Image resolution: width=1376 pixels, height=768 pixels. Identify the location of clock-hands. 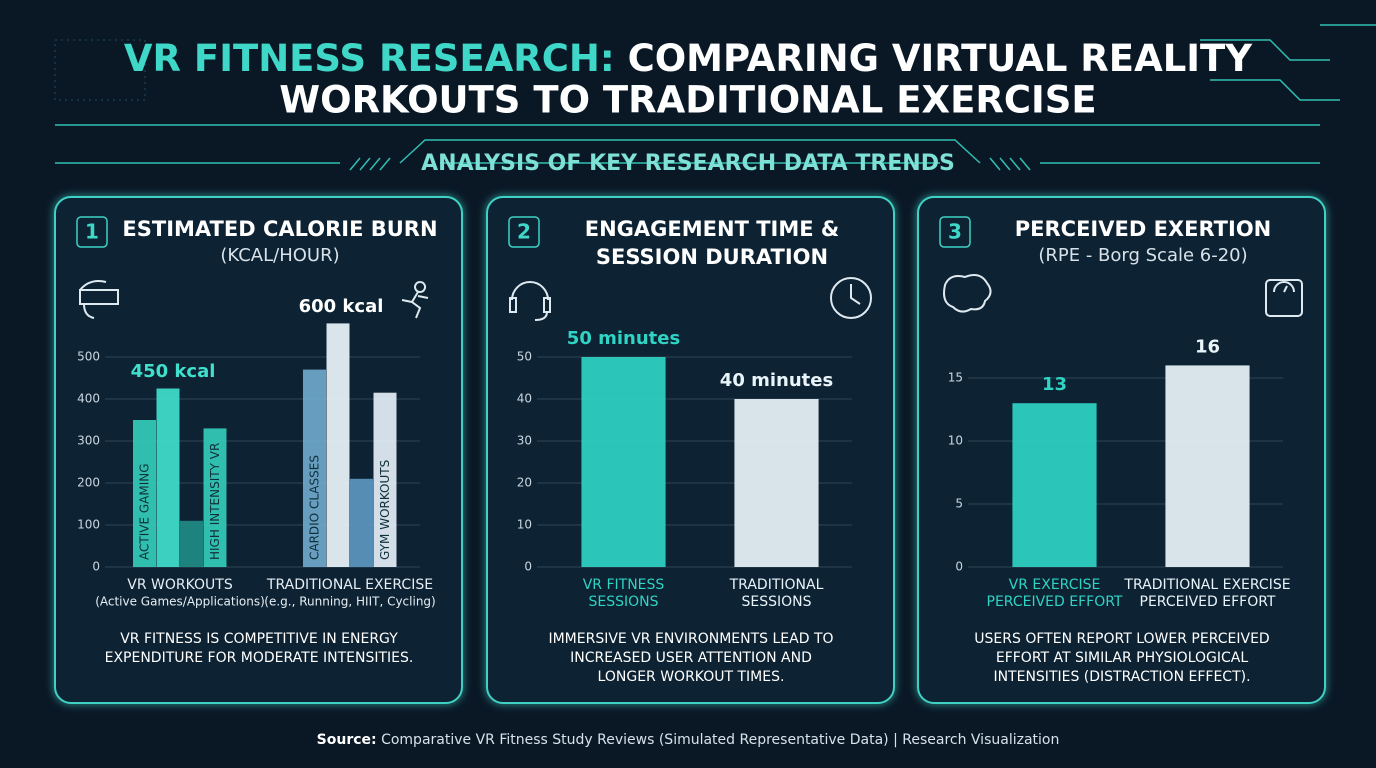
(855, 294).